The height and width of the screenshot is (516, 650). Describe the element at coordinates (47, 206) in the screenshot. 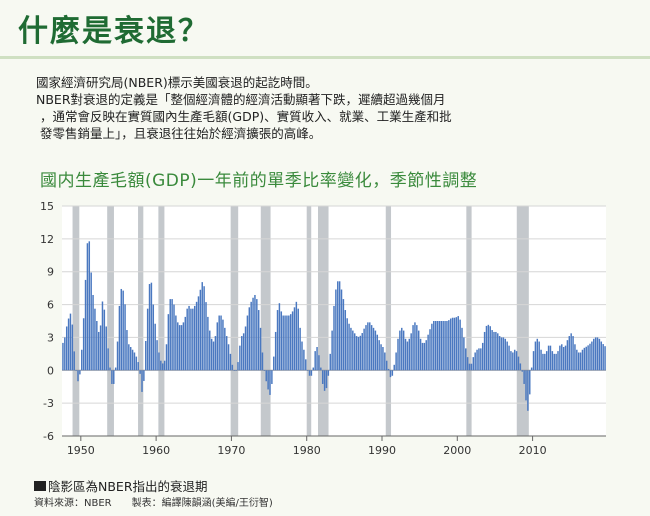

I see `y-tick-label: 15` at that location.